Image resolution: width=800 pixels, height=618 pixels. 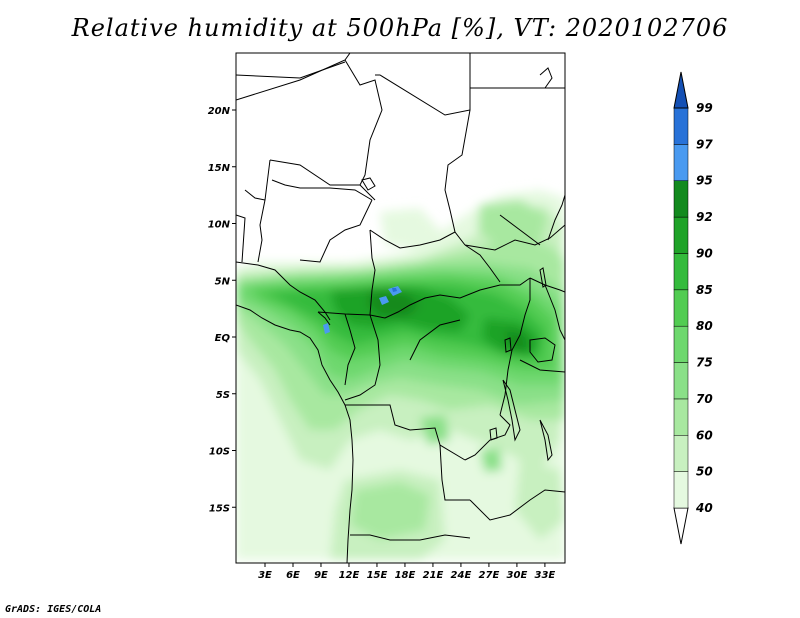 What do you see at coordinates (461, 575) in the screenshot?
I see `lon-tick-label: 24E` at bounding box center [461, 575].